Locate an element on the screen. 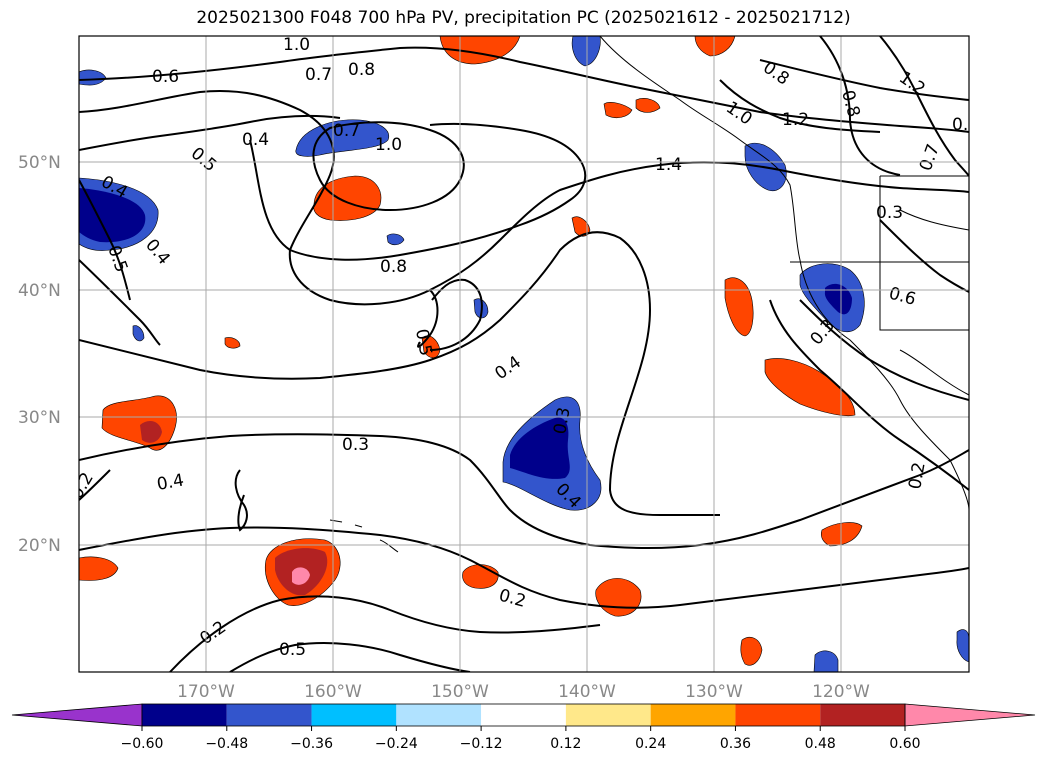 The width and height of the screenshot is (1047, 765). longitude-labels: 170°W 160°W 150°W 140°W 130°W 120°W is located at coordinates (523, 692).